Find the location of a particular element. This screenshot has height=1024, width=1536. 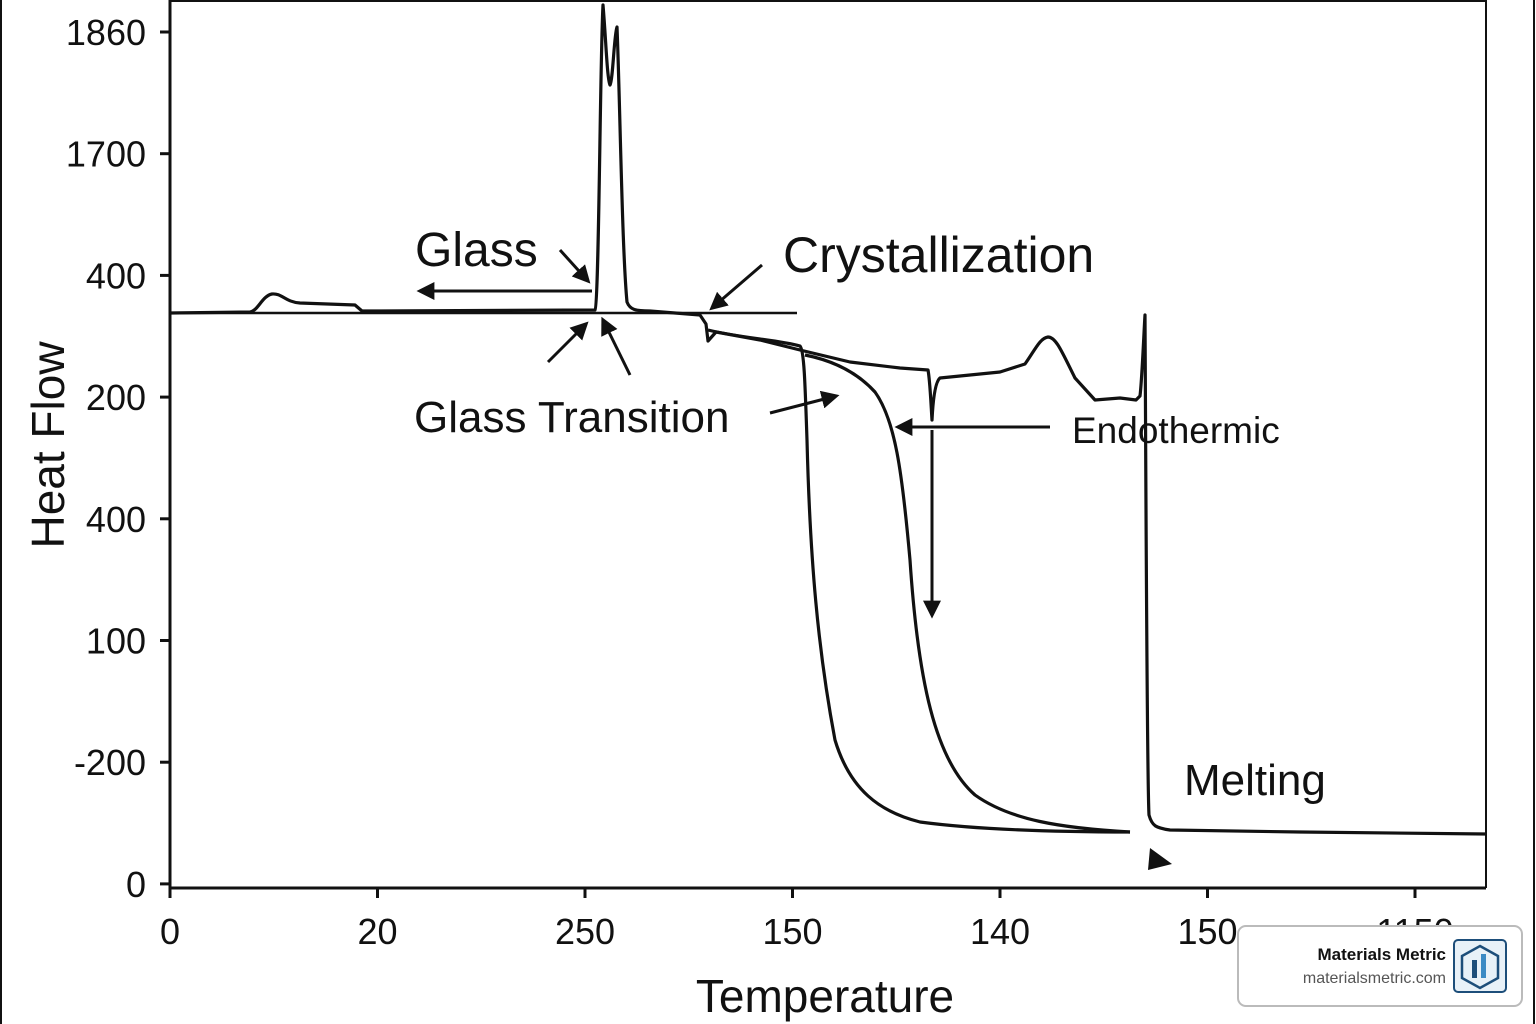

x-tick-label: 0 is located at coordinates (170, 931).